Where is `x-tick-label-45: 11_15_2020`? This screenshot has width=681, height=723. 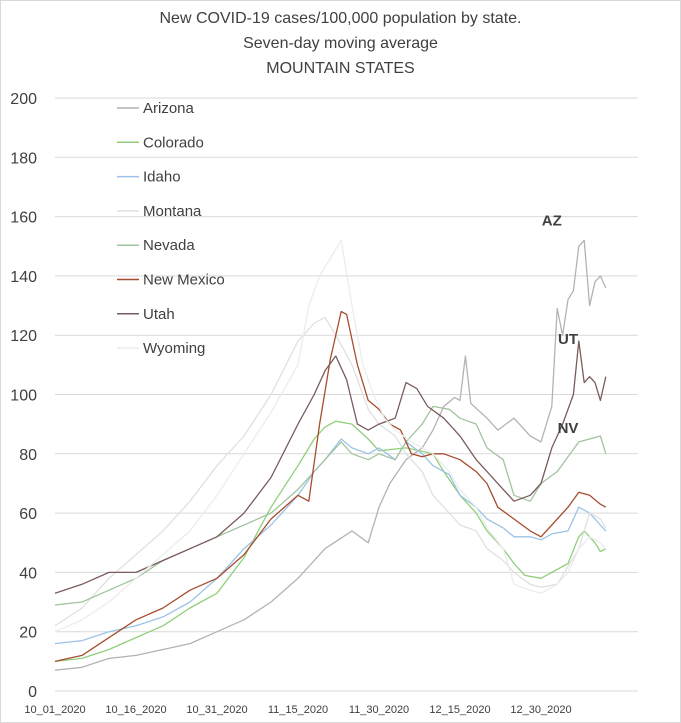 x-tick-label-45: 11_15_2020 is located at coordinates (298, 710).